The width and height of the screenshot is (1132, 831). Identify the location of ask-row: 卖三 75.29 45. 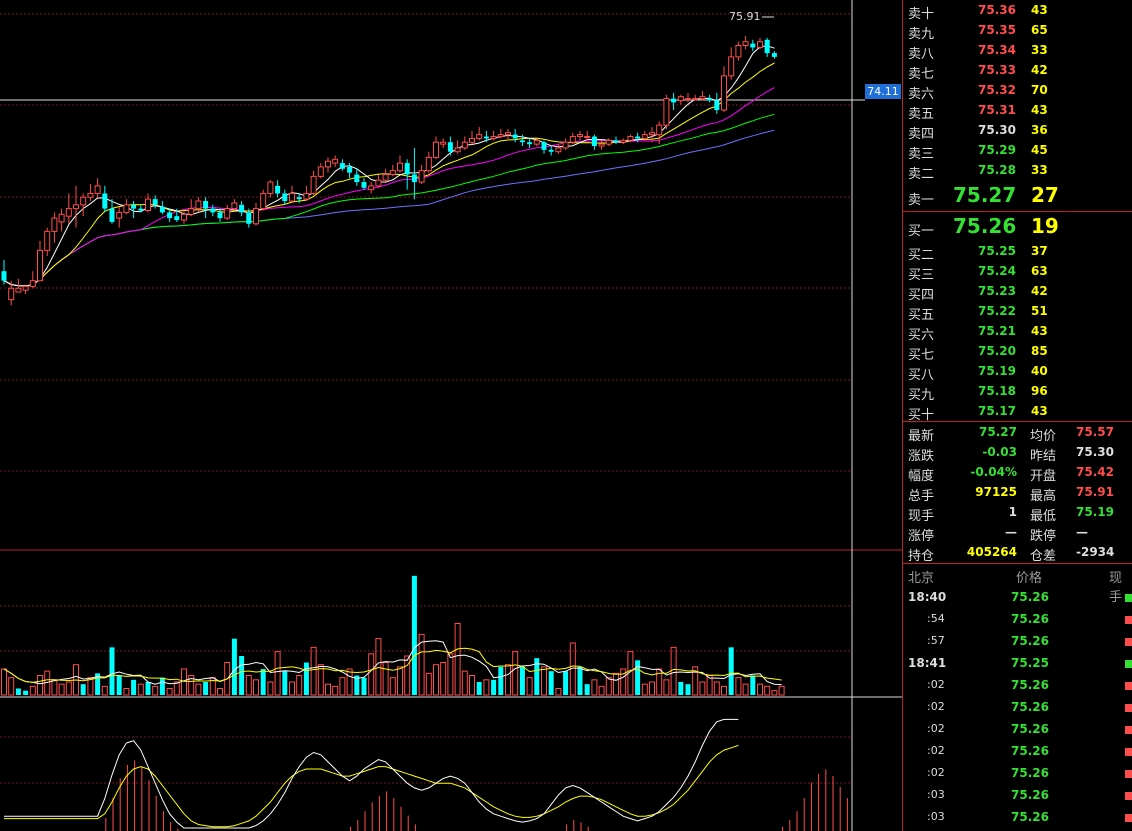
(1017, 151).